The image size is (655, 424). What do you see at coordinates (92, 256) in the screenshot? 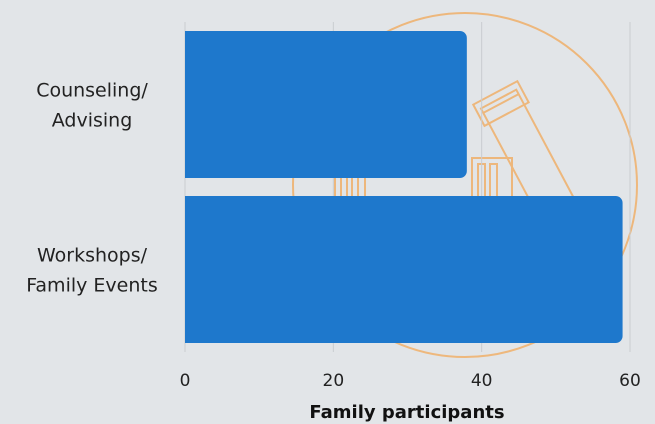
I see `category-label-1-line-0: Workshops/` at bounding box center [92, 256].